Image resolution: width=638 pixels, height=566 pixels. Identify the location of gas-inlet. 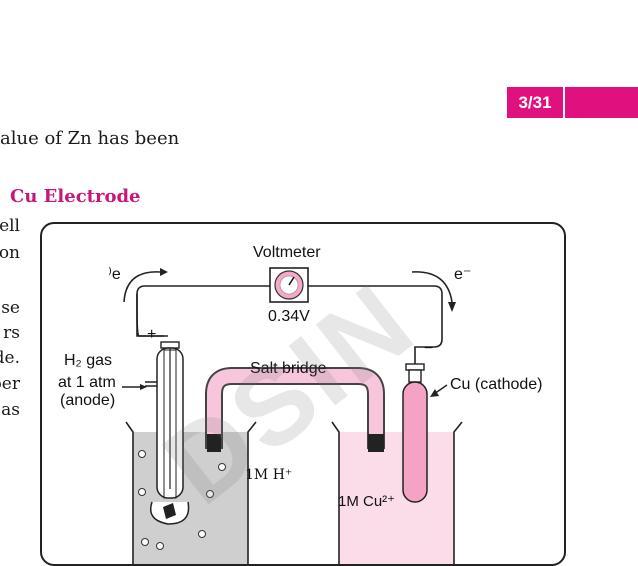
(151, 384).